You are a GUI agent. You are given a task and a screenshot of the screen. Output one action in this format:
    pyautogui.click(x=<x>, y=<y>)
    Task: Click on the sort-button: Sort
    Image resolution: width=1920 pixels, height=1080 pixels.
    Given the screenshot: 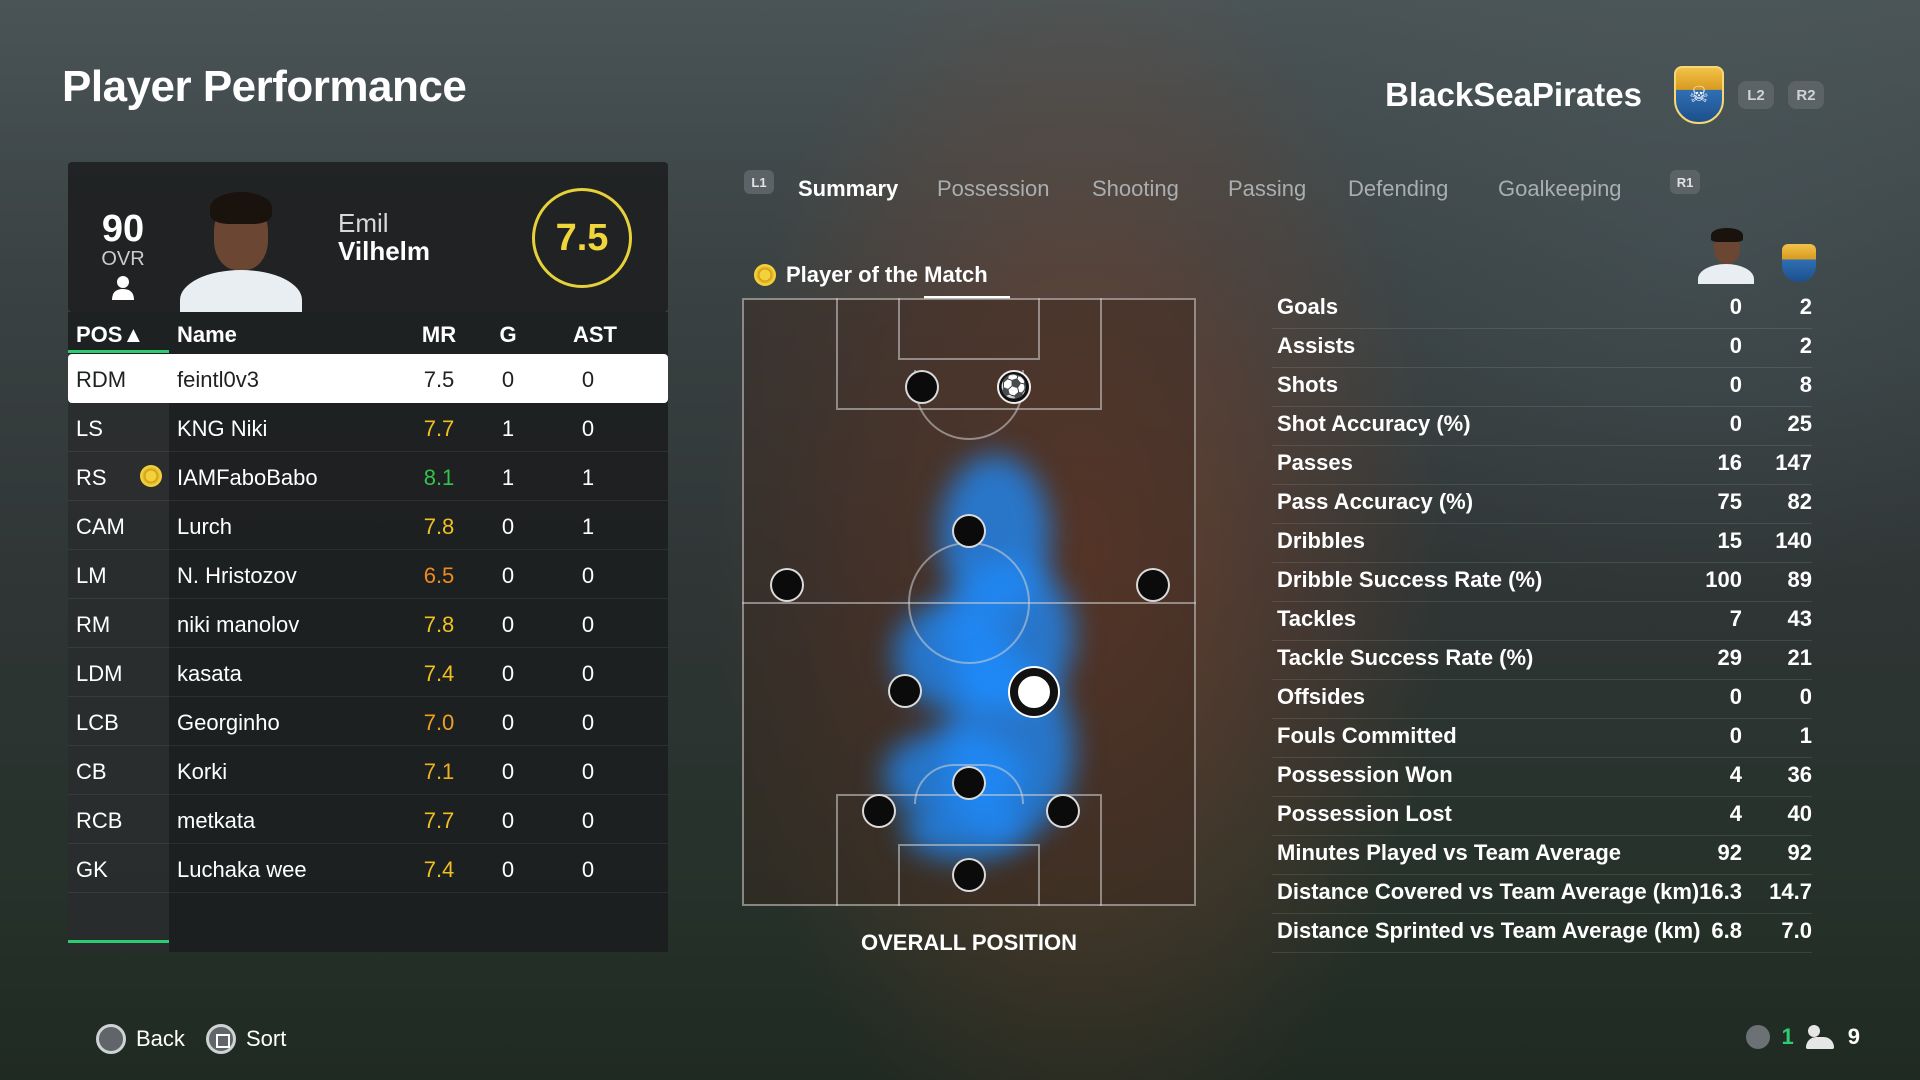 What is the action you would take?
    pyautogui.click(x=246, y=1039)
    